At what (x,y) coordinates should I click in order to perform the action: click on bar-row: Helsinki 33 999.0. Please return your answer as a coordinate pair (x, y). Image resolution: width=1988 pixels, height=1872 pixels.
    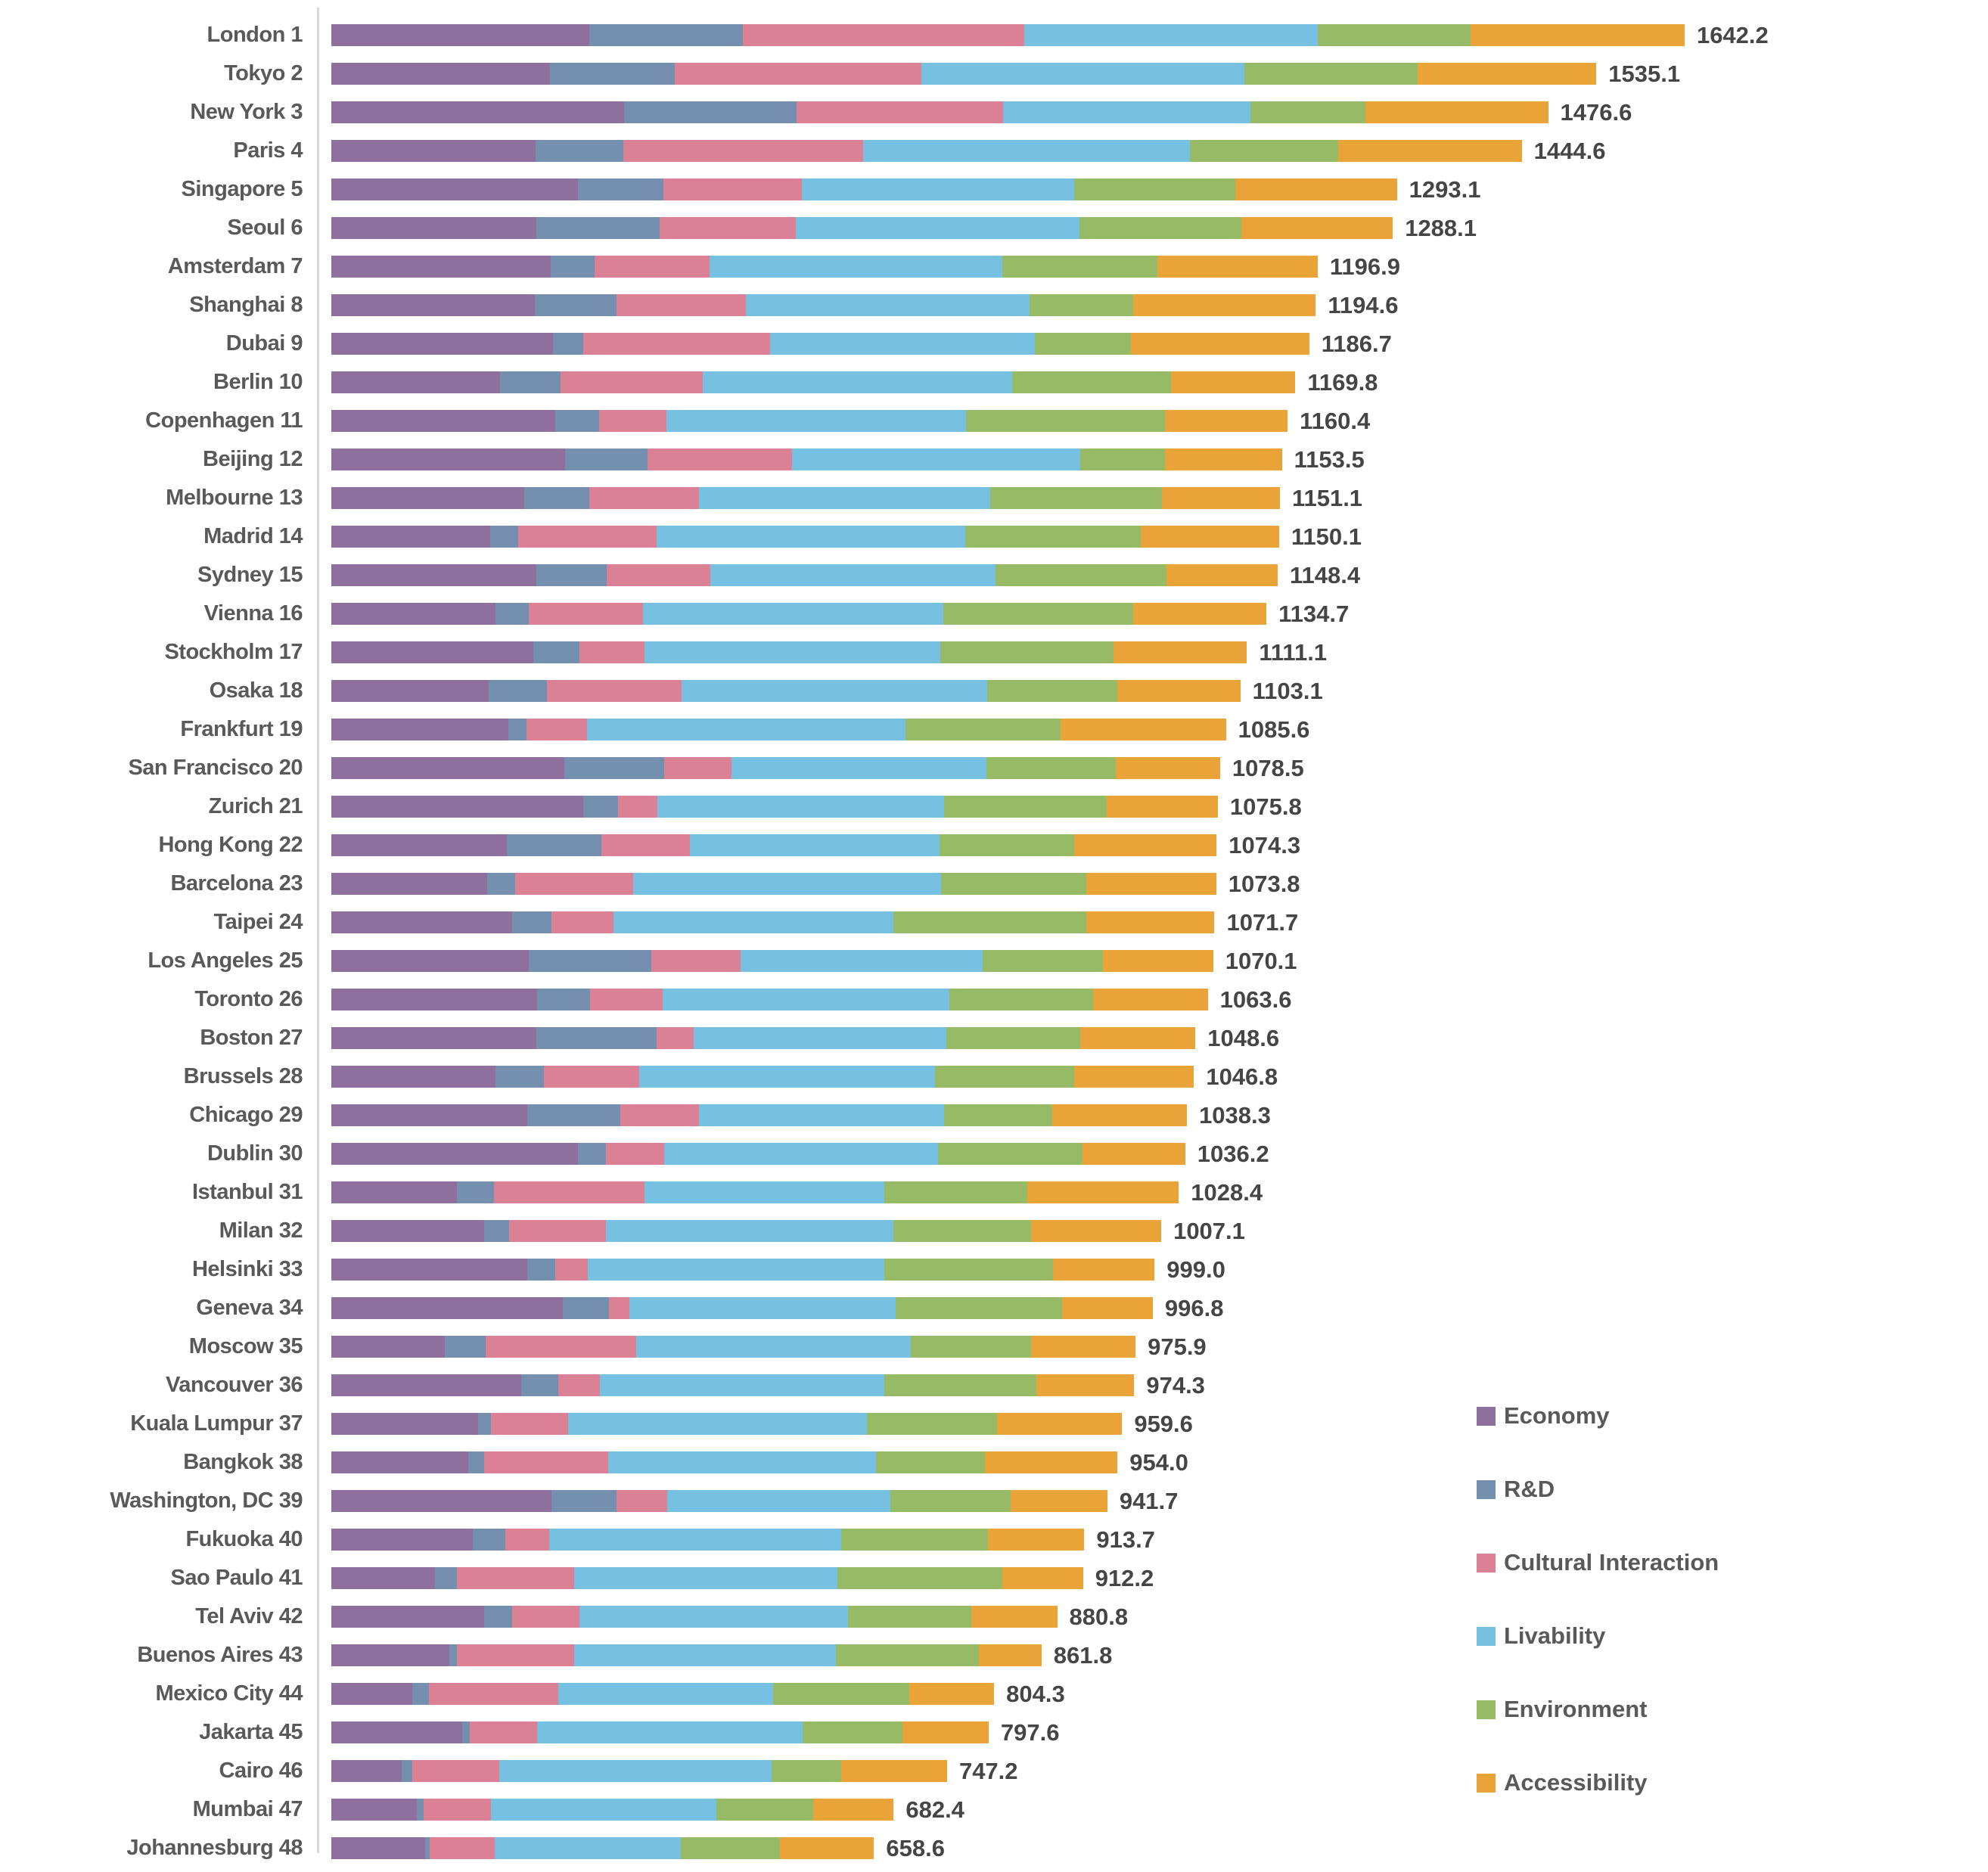
    Looking at the image, I should click on (994, 1269).